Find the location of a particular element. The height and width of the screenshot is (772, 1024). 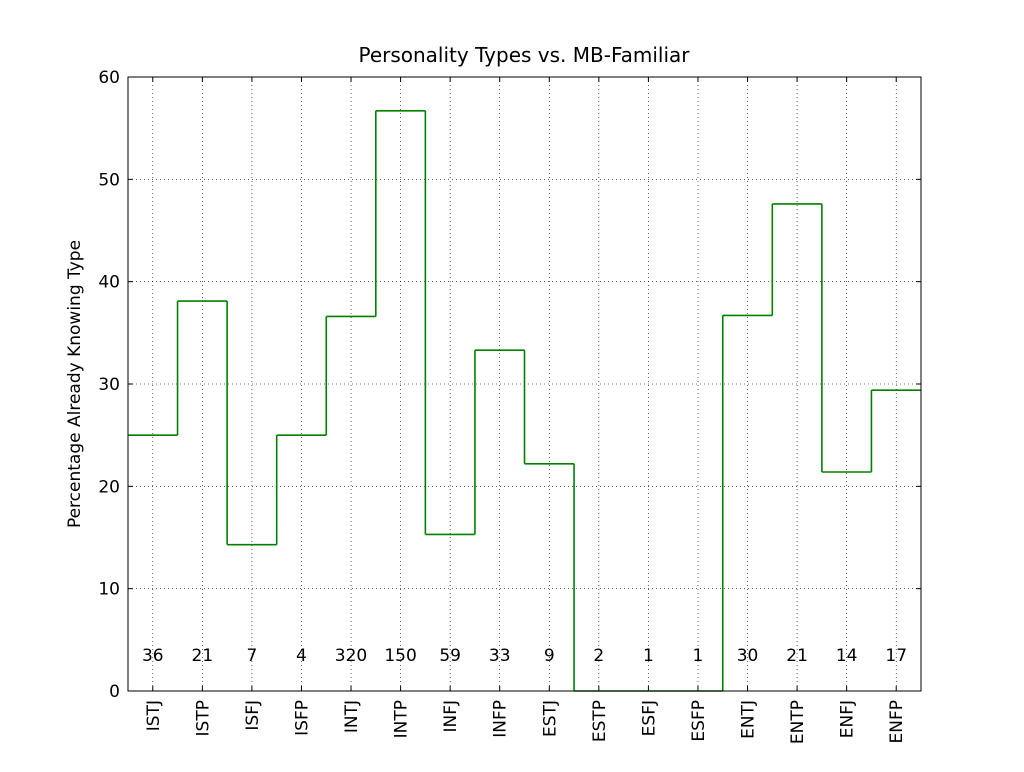

count-label: 4 is located at coordinates (301, 656).